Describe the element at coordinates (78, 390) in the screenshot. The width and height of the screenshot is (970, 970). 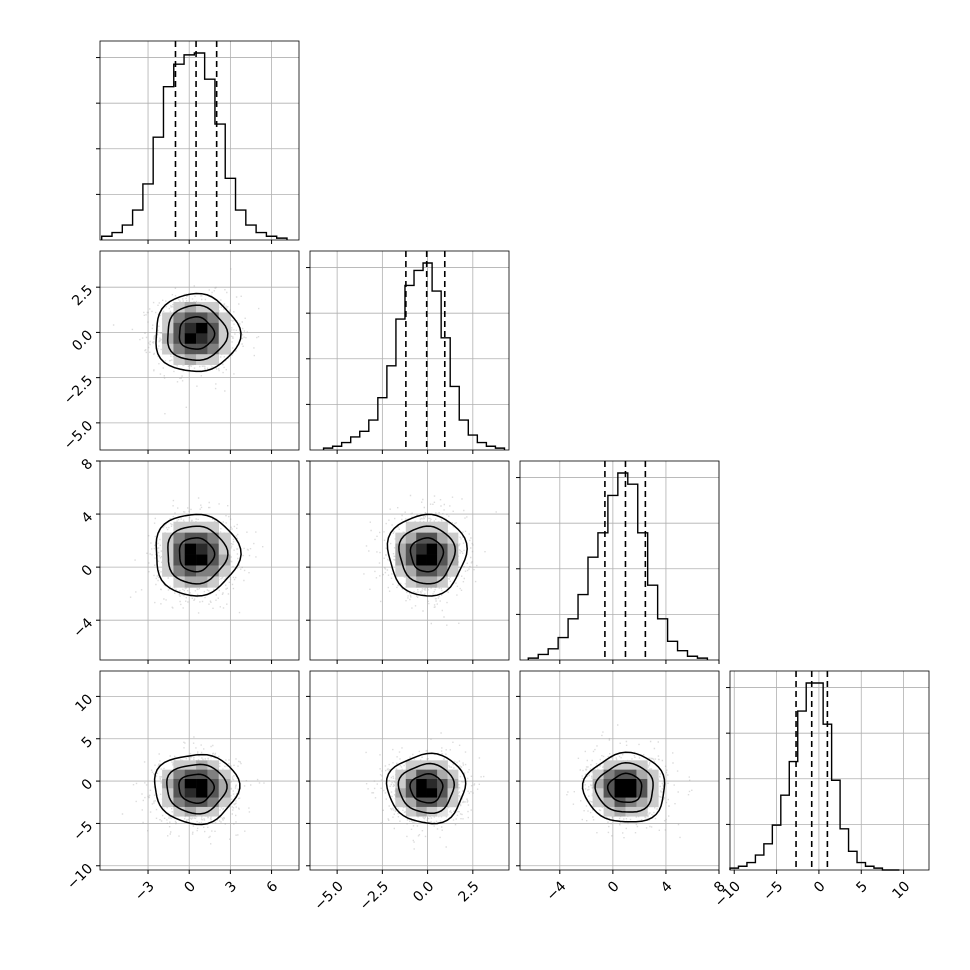
I see `y-tick-label: −2.5` at that location.